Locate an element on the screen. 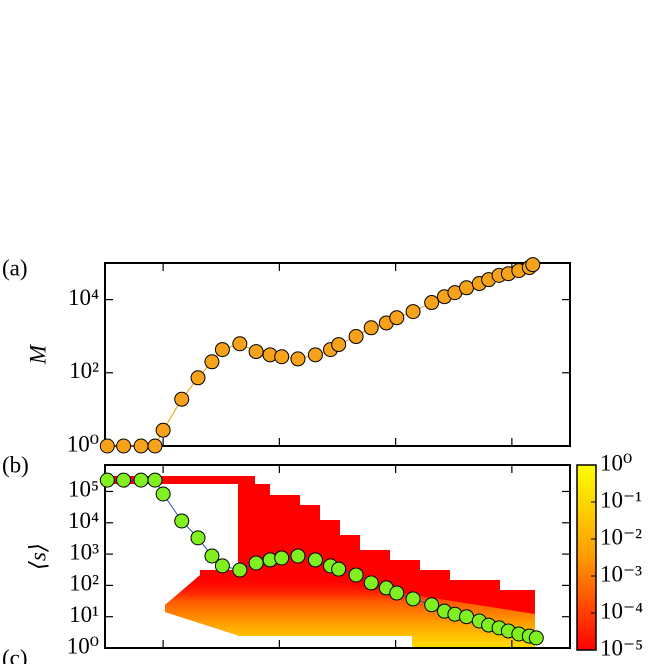 This screenshot has height=664, width=664. colorbar-tick-label: 10⁻⁵ is located at coordinates (621, 647).